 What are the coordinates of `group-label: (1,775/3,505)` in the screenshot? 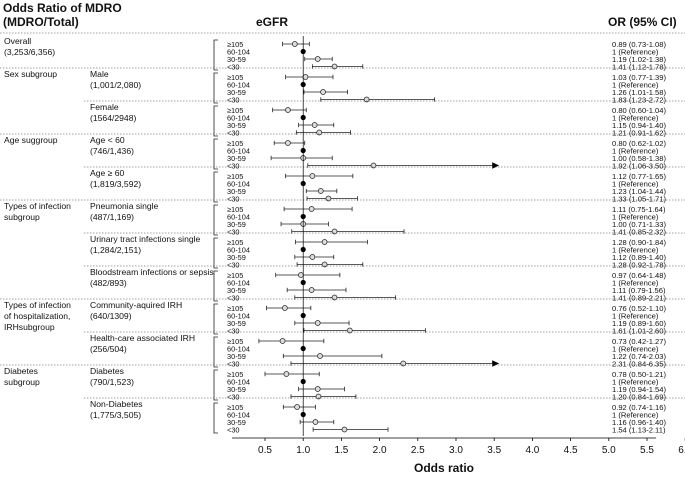 It's located at (115, 415).